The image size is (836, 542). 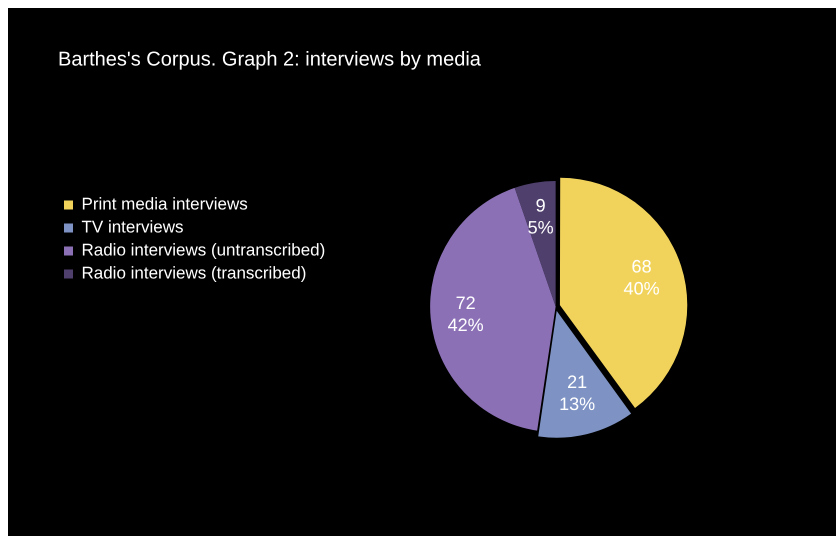 What do you see at coordinates (270, 59) in the screenshot?
I see `chart-title: Barthes's Corpus. Graph 2: interviews by media` at bounding box center [270, 59].